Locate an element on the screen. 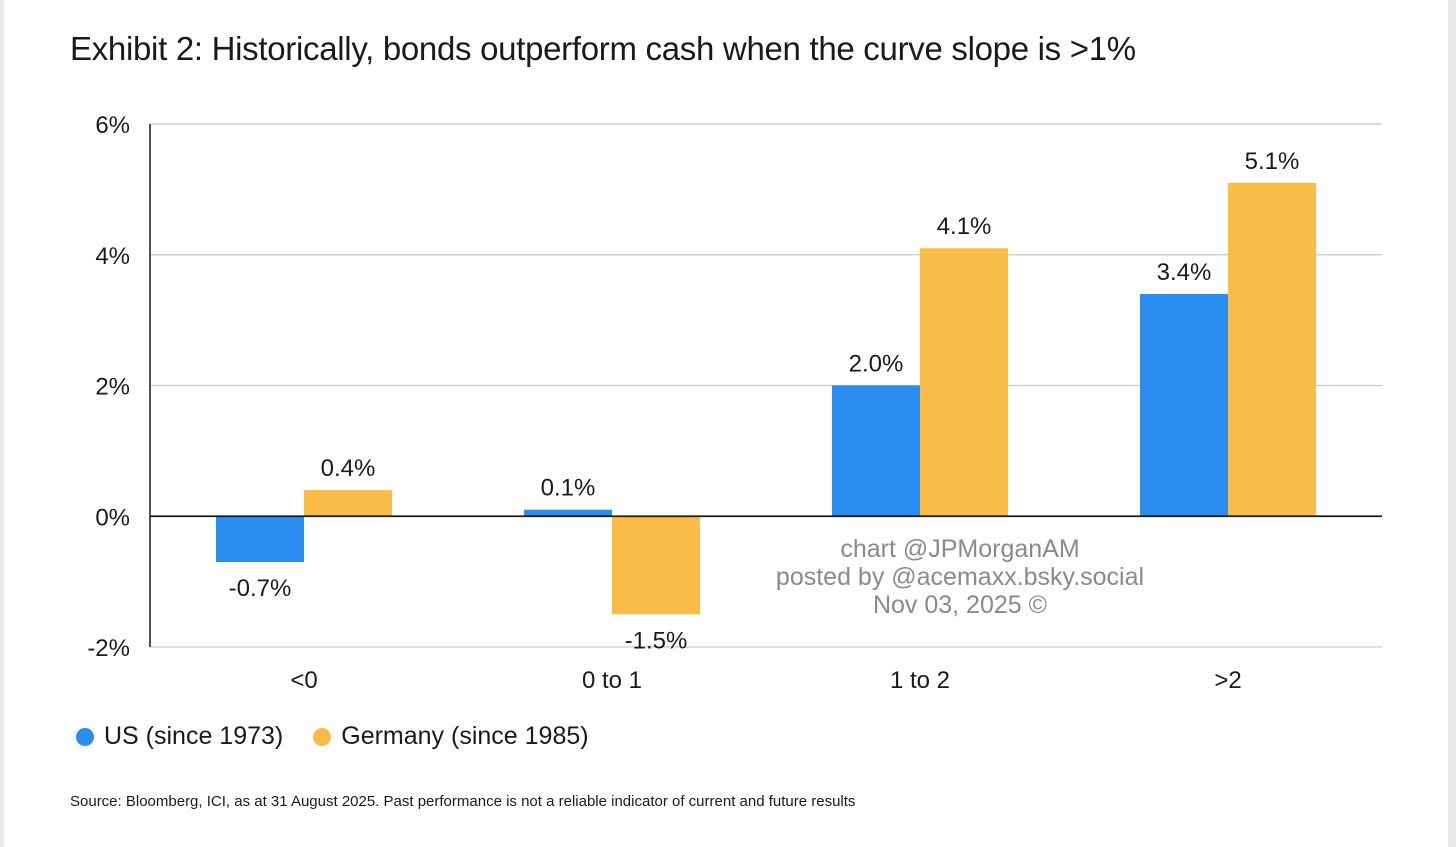 This screenshot has width=1456, height=847. x-tick-label: 1 to 2 is located at coordinates (920, 680).